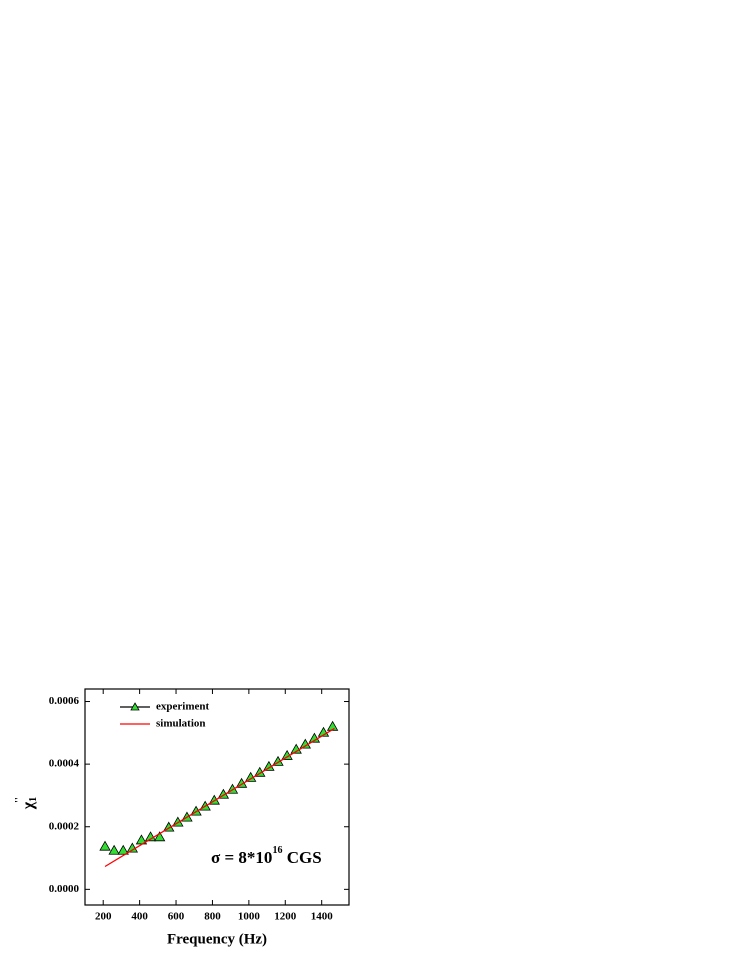 The width and height of the screenshot is (747, 967). What do you see at coordinates (33, 799) in the screenshot?
I see `y-label-sub: 1` at bounding box center [33, 799].